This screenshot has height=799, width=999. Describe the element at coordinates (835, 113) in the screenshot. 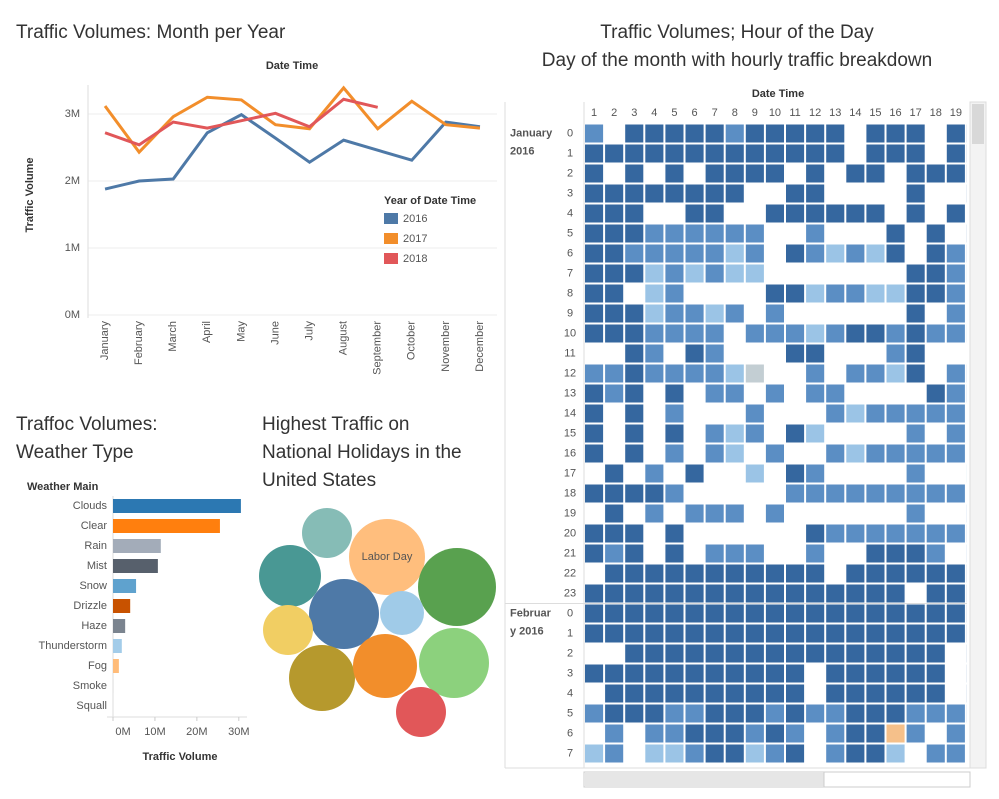

I see `column-label: 13` at that location.